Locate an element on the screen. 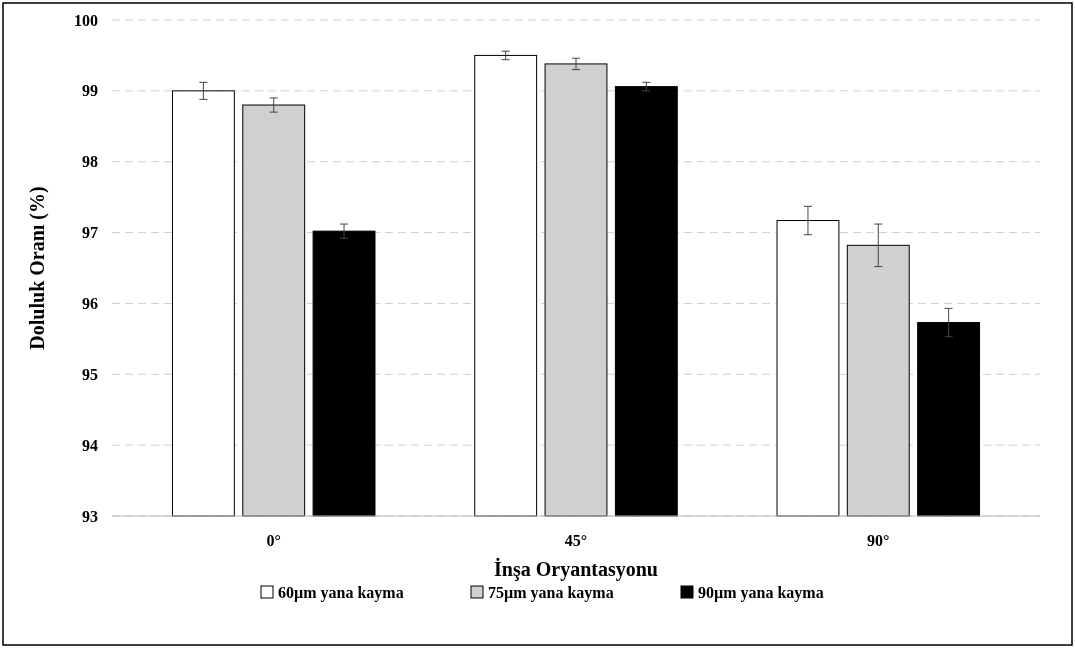 Image resolution: width=1075 pixels, height=648 pixels. y-tick-label: 98 is located at coordinates (90, 162).